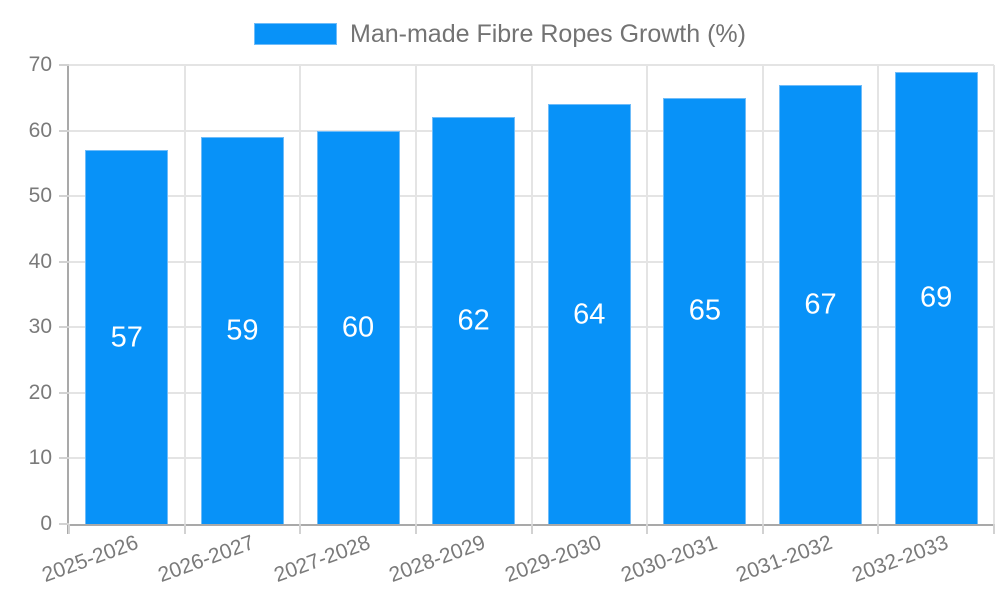  What do you see at coordinates (40, 458) in the screenshot?
I see `y-tick-label: 10` at bounding box center [40, 458].